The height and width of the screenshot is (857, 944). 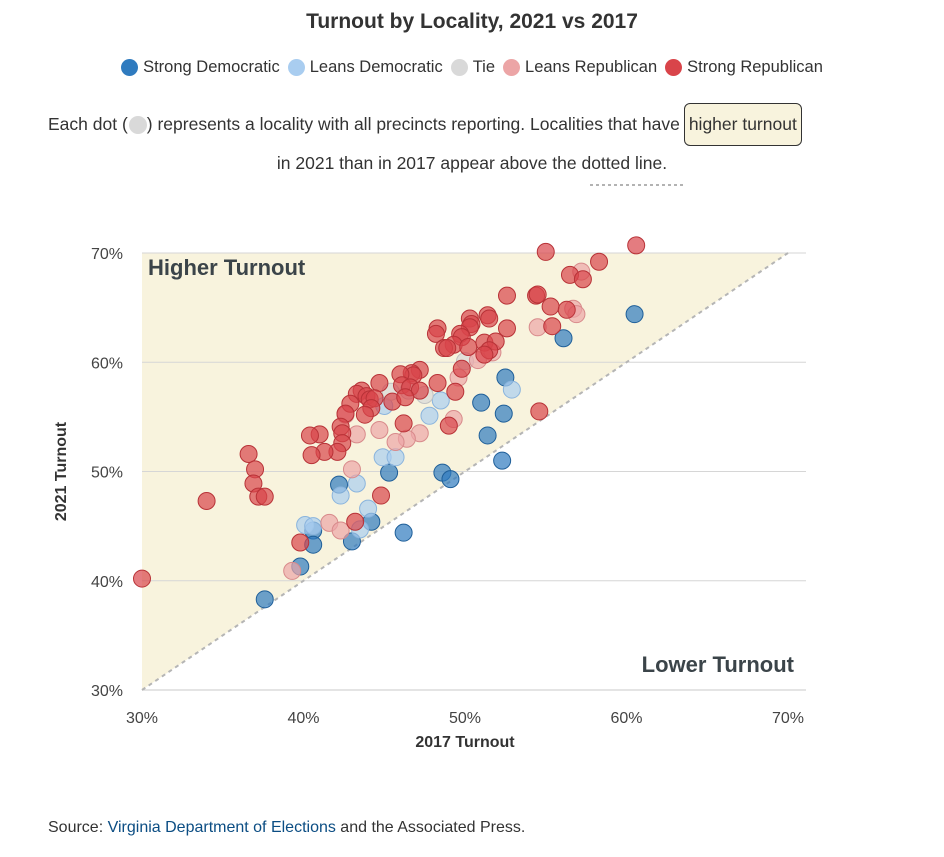 What do you see at coordinates (591, 67) in the screenshot?
I see `legend-label: Leans Republican` at bounding box center [591, 67].